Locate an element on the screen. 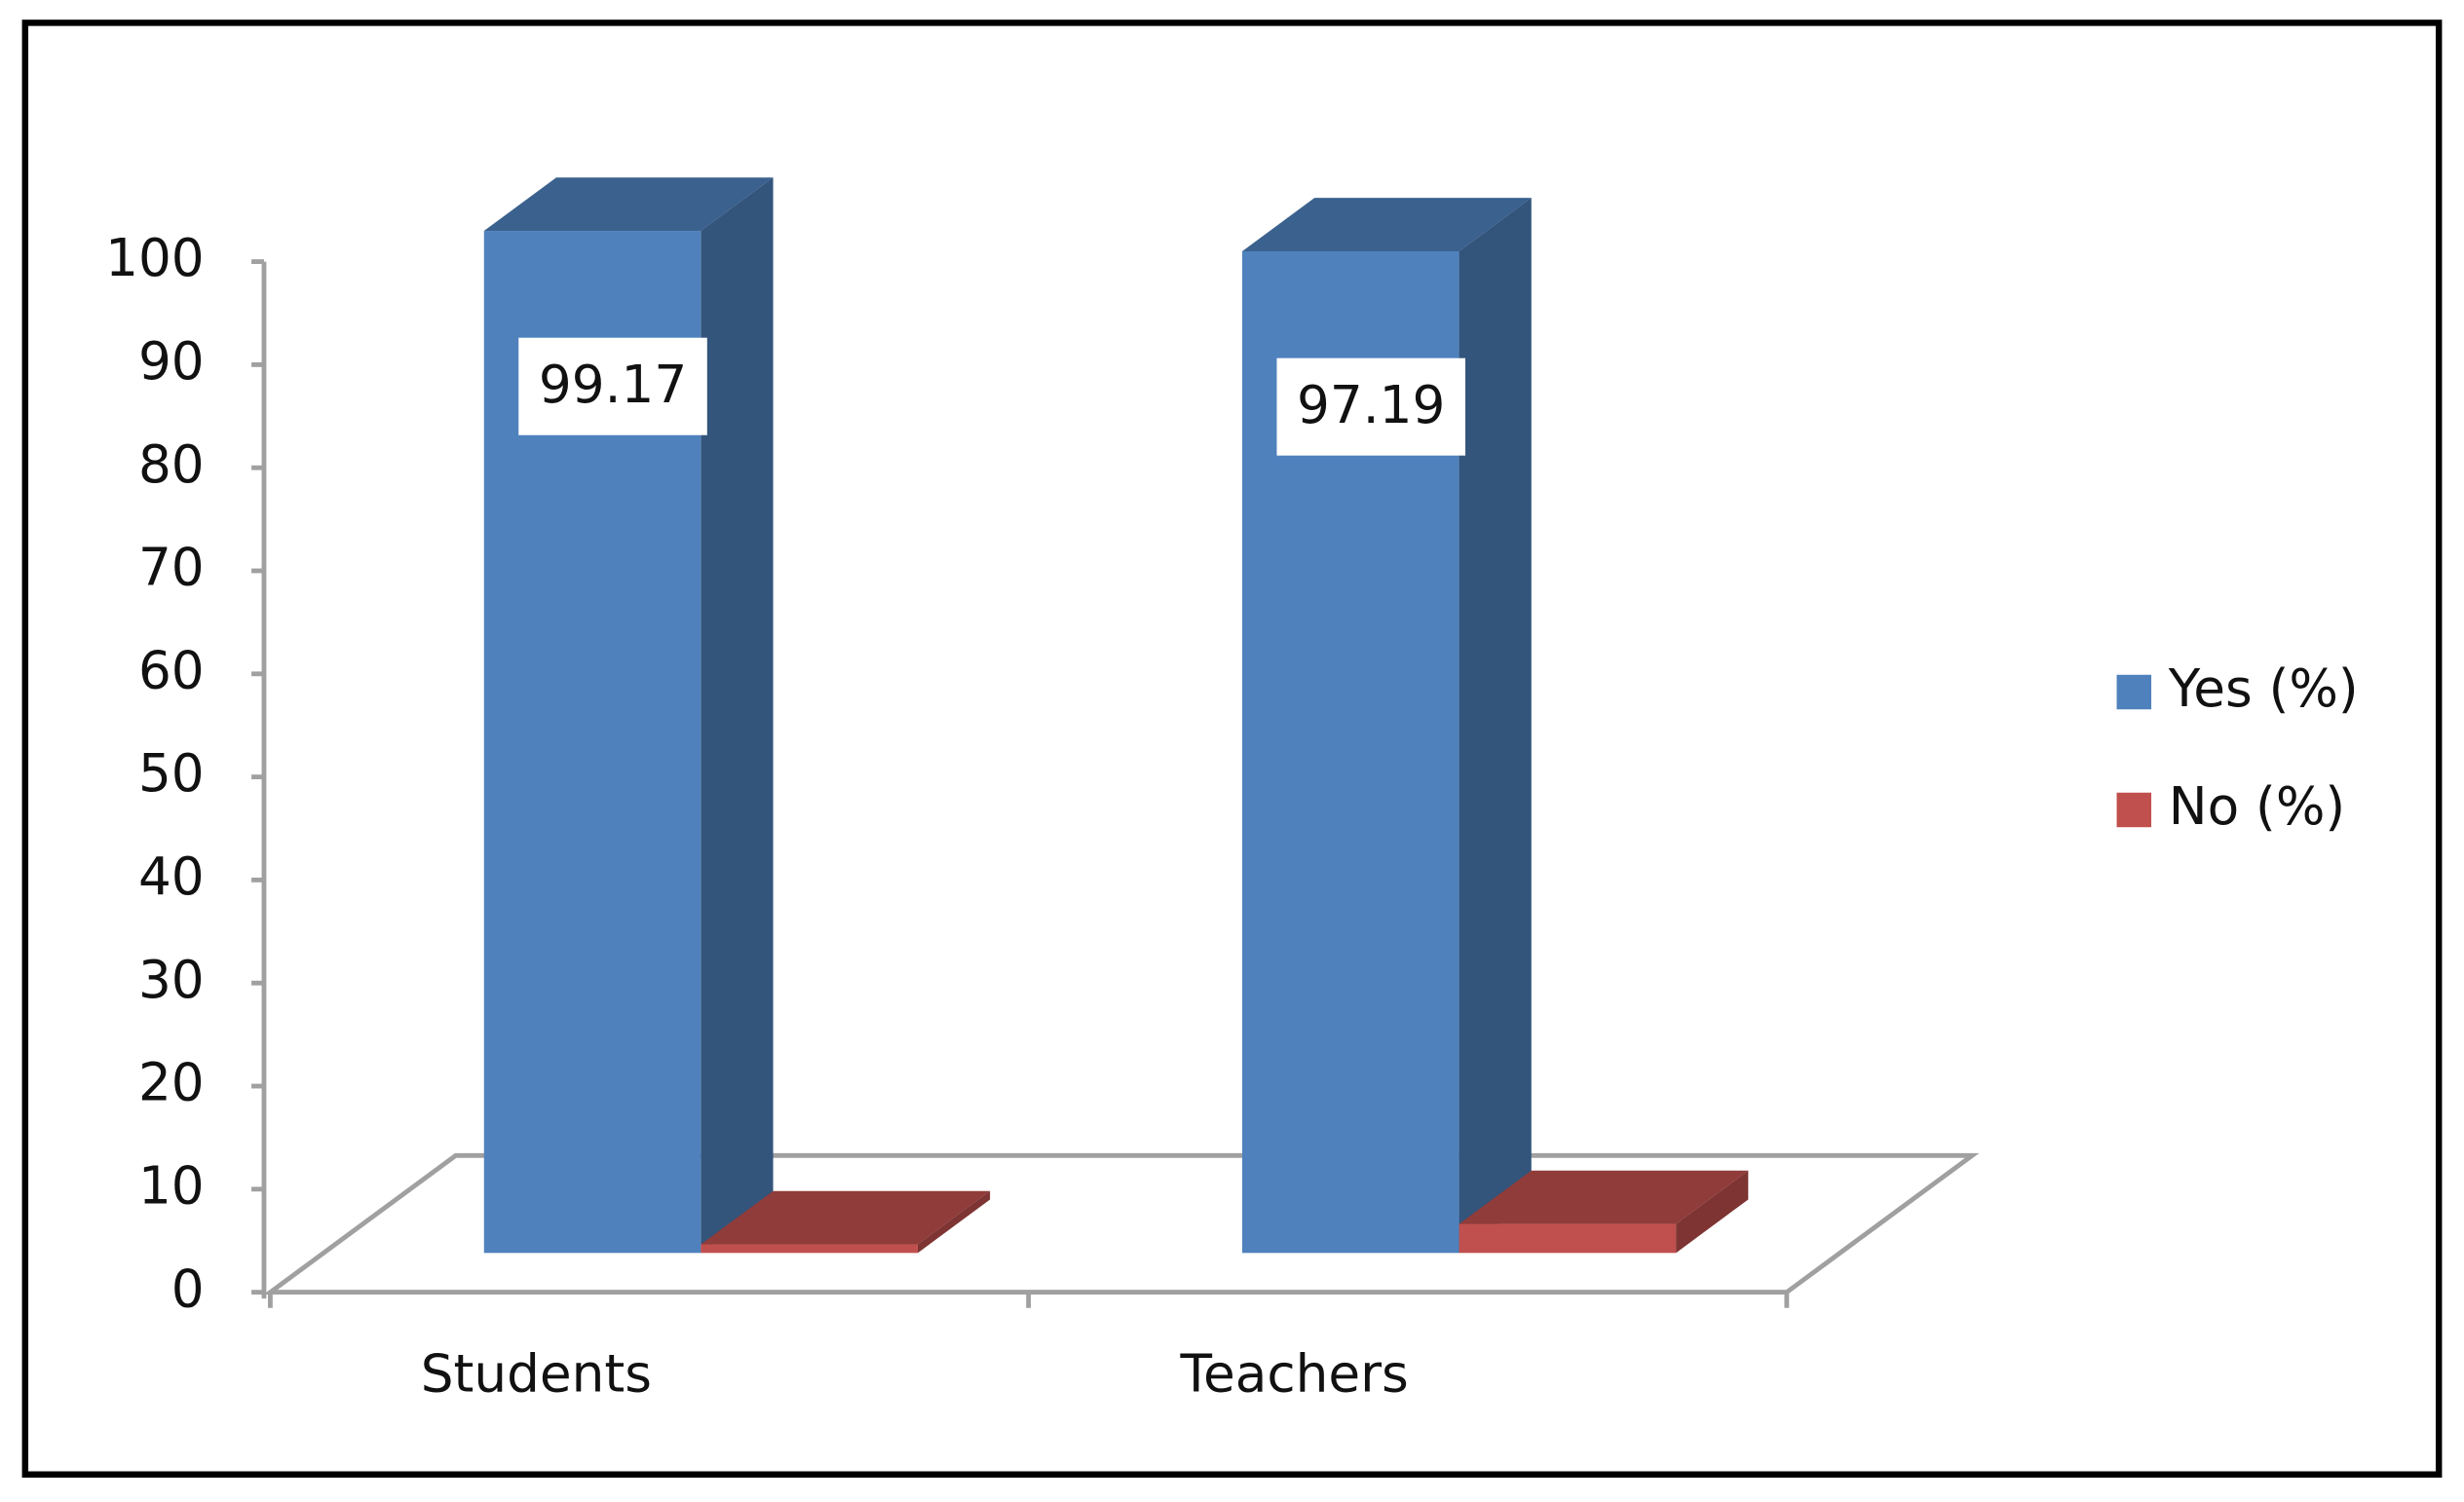  y-tick-label: 60 is located at coordinates (171, 670).